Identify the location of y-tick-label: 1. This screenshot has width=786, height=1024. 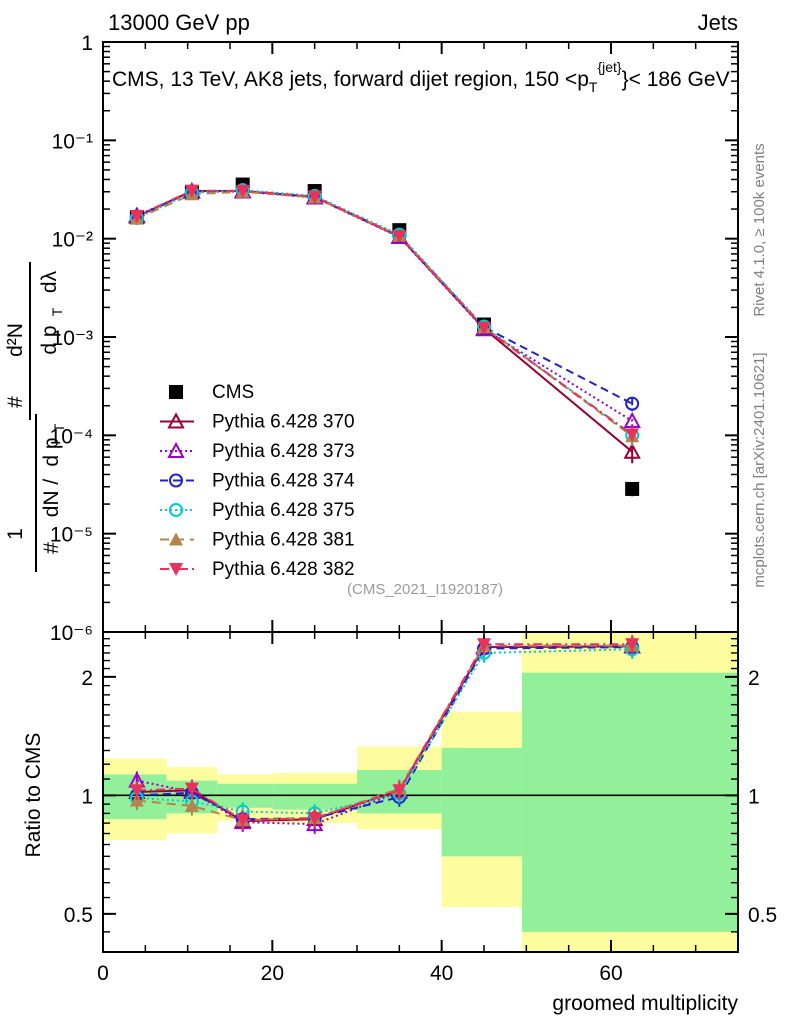
(87, 43).